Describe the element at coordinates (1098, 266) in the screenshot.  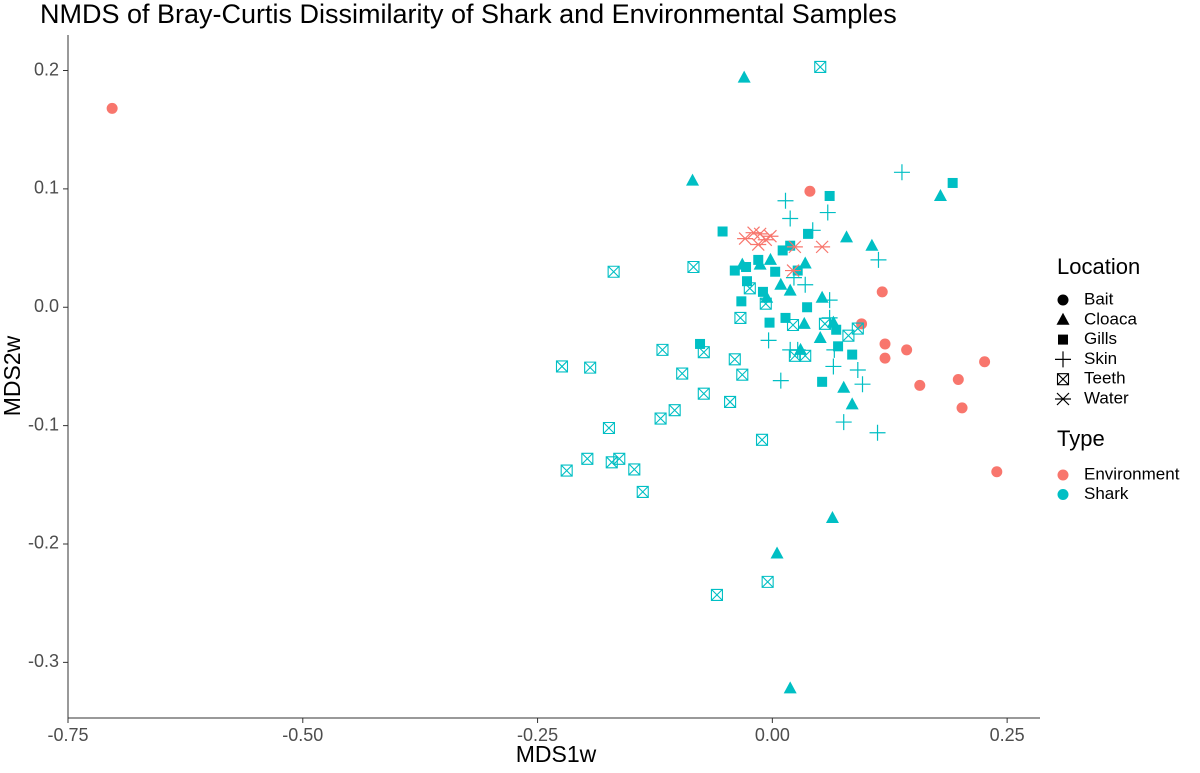
I see `legend-title: Location` at that location.